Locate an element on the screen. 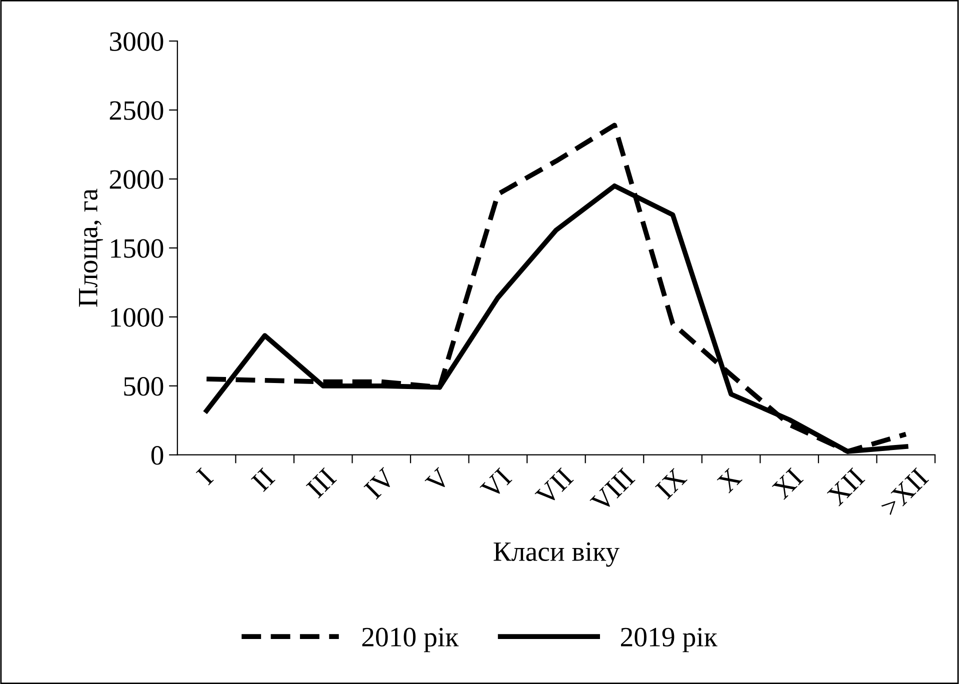 This screenshot has width=959, height=684. y-tick-label: 0 is located at coordinates (157, 455).